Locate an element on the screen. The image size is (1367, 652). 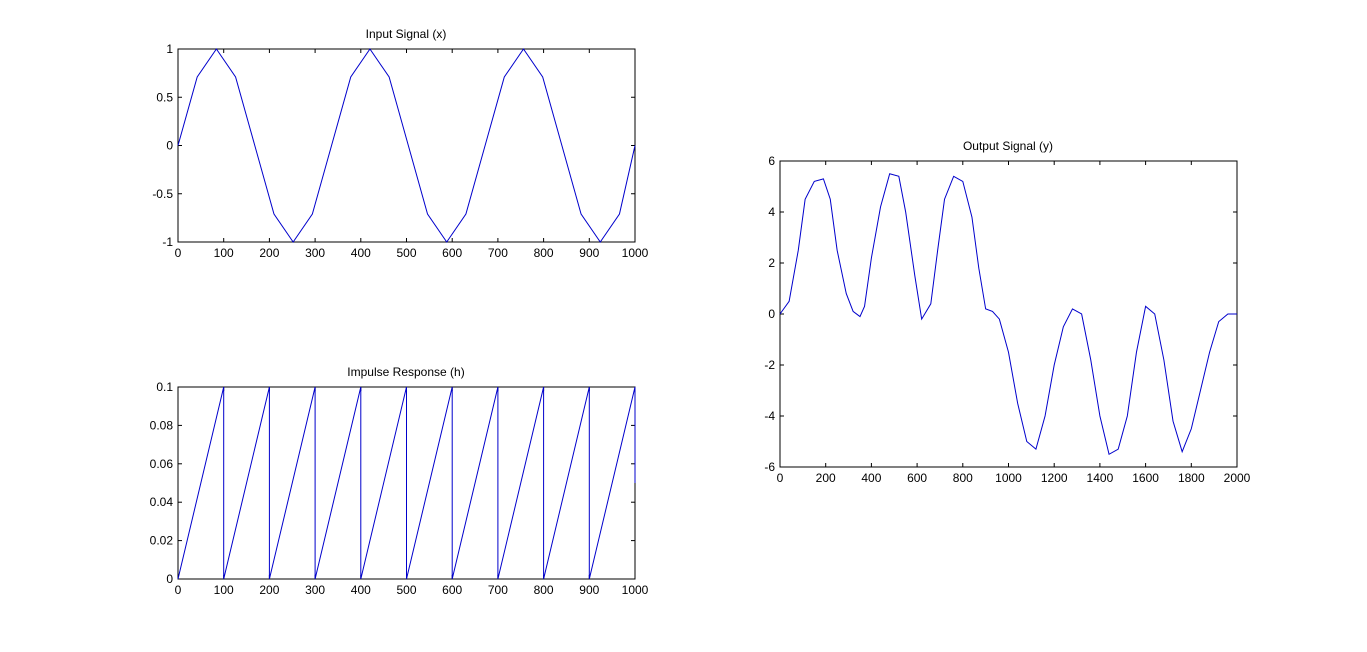
x-tick-label: 1800 is located at coordinates (1191, 478).